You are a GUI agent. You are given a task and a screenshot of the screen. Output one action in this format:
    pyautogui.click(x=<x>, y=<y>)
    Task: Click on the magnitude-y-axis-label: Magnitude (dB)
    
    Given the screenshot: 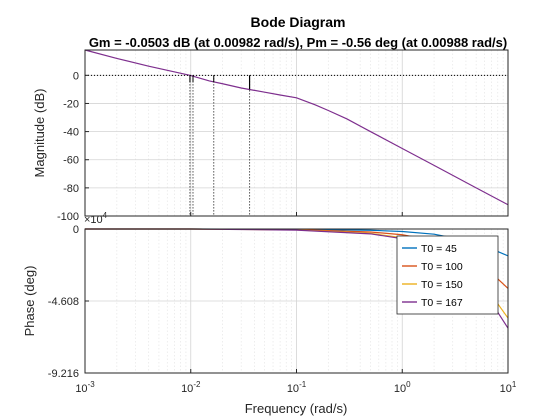 What is the action you would take?
    pyautogui.click(x=39, y=133)
    